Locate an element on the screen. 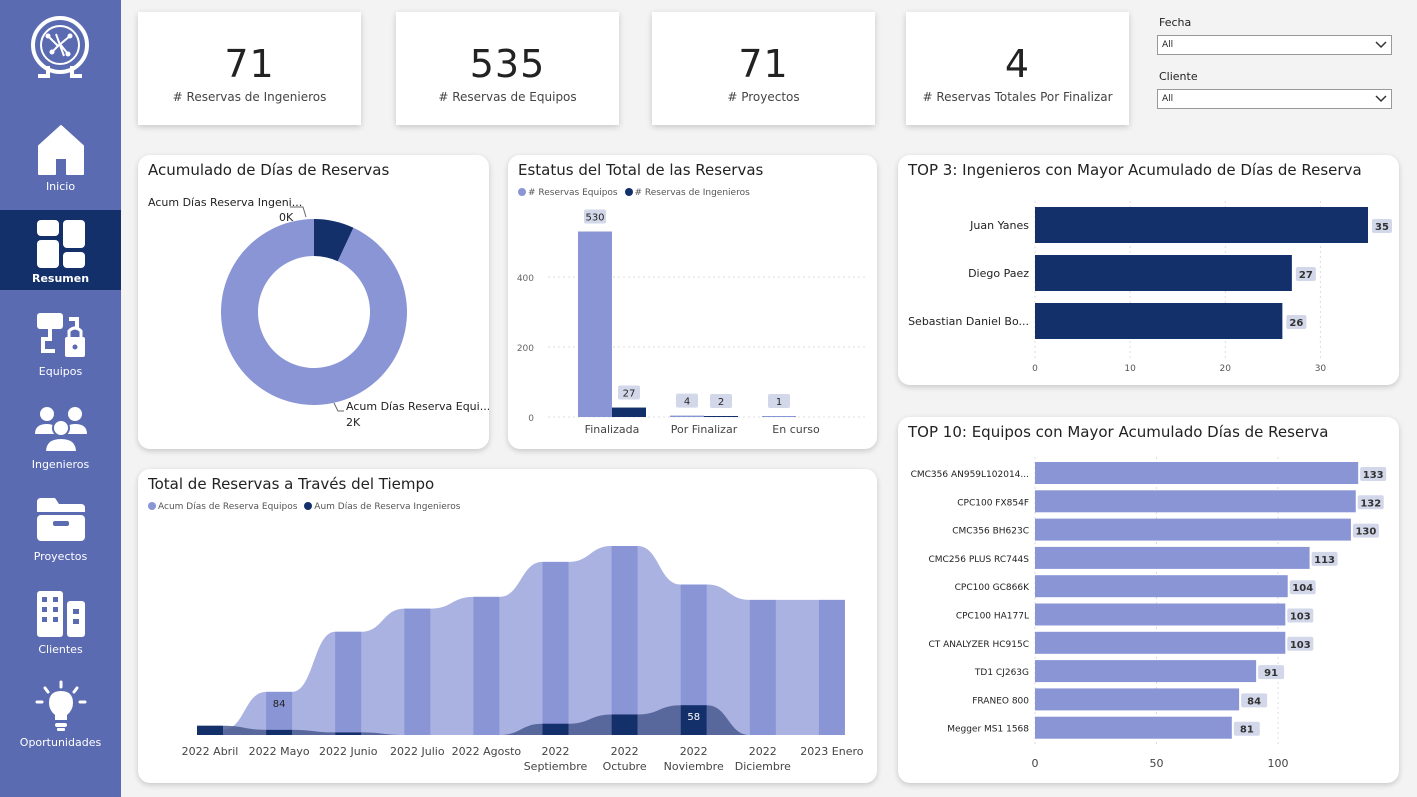  chevron-down-icon is located at coordinates (1381, 45).